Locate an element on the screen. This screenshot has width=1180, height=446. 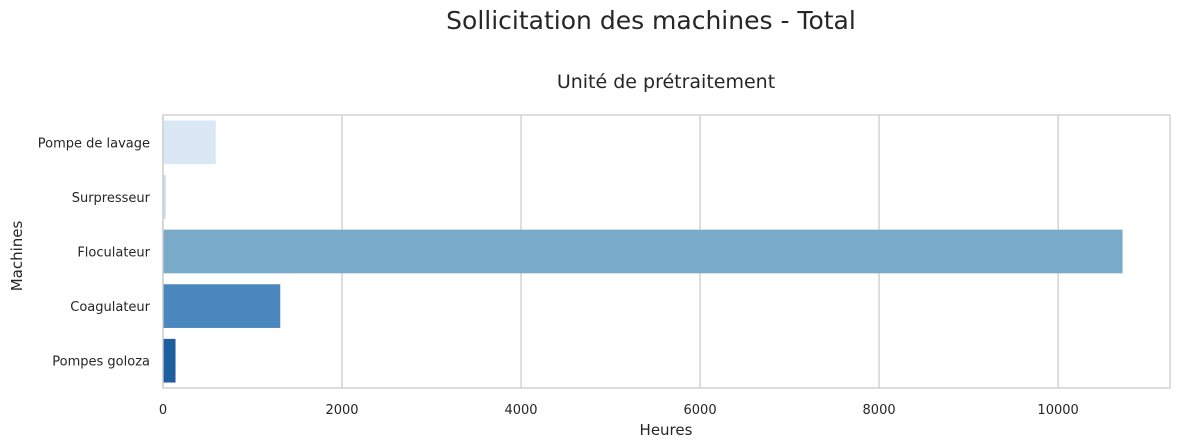
x-axis-label: Heures is located at coordinates (666, 430).